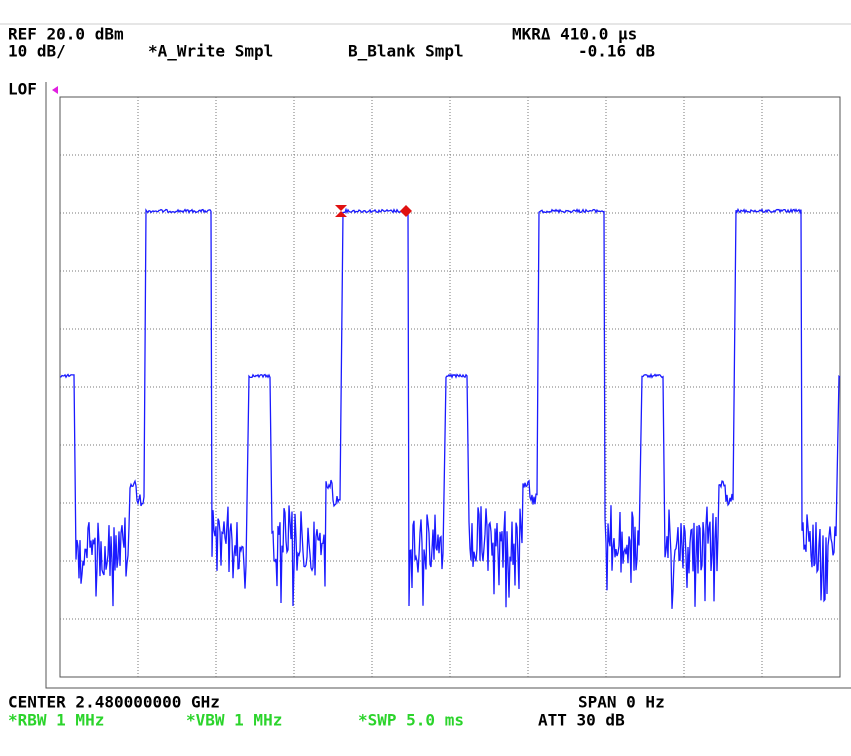 This screenshot has width=851, height=756. Describe the element at coordinates (22, 89) in the screenshot. I see `status: LOF` at that location.